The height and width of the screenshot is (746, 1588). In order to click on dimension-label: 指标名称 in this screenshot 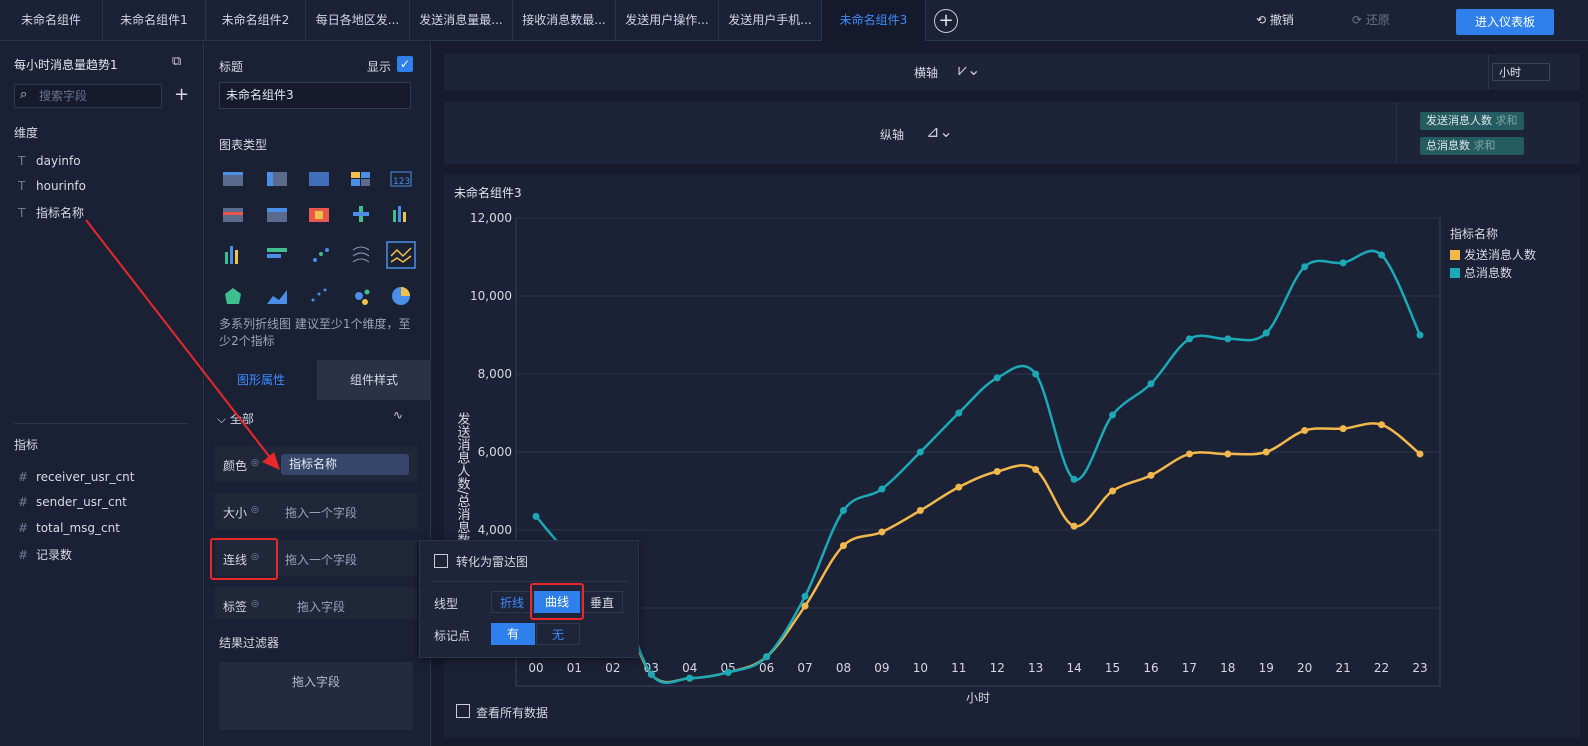, I will do `click(60, 213)`.